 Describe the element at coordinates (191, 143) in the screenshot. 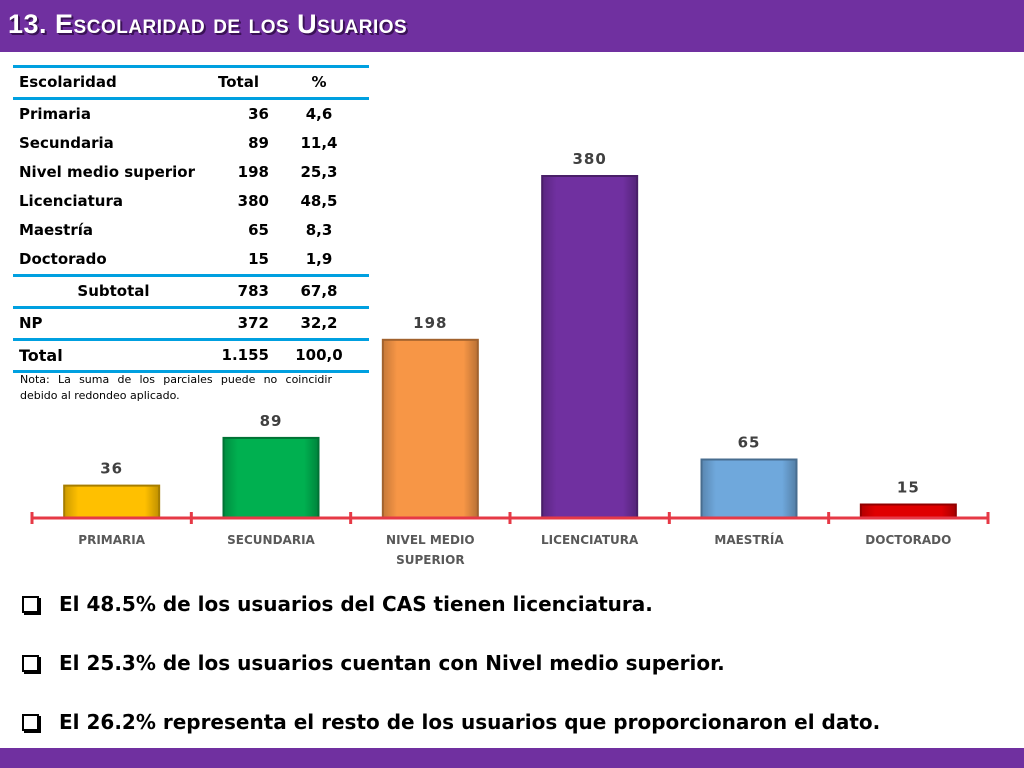

I see `table-row: Secundaria 89 11,4` at that location.